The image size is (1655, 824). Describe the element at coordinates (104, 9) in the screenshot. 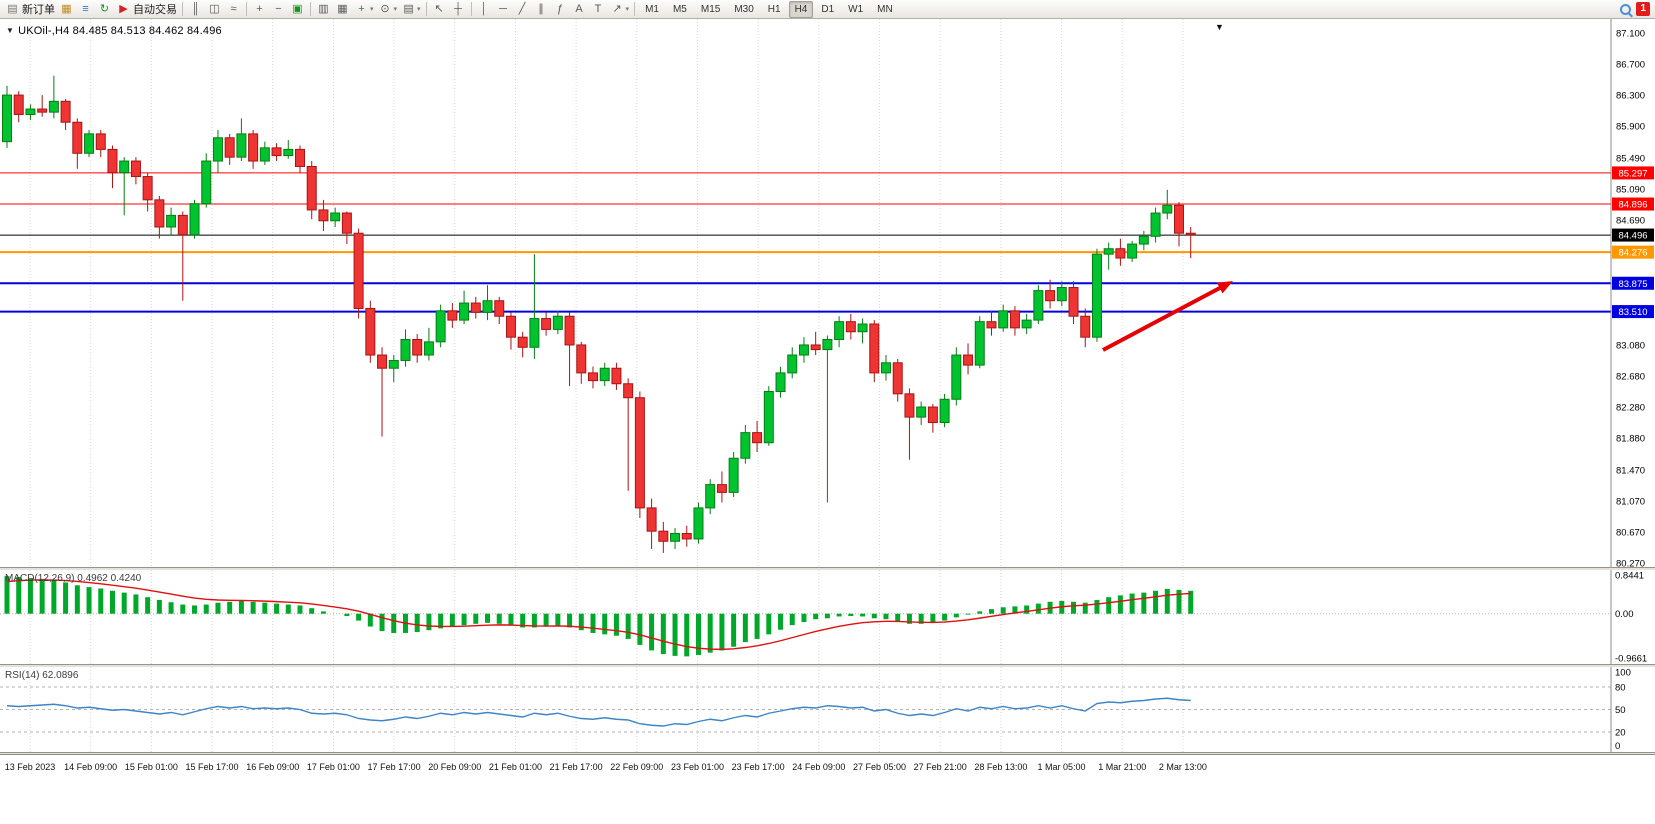

I see `refresh-icon: ↻` at that location.